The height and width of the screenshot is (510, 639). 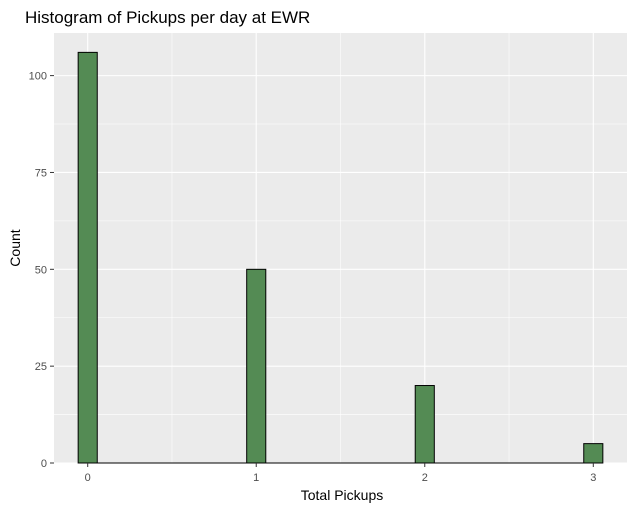 I want to click on x-tick-label: 2, so click(x=425, y=478).